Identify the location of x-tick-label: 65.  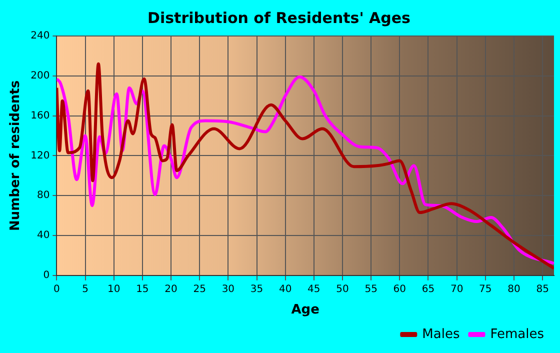
(428, 289).